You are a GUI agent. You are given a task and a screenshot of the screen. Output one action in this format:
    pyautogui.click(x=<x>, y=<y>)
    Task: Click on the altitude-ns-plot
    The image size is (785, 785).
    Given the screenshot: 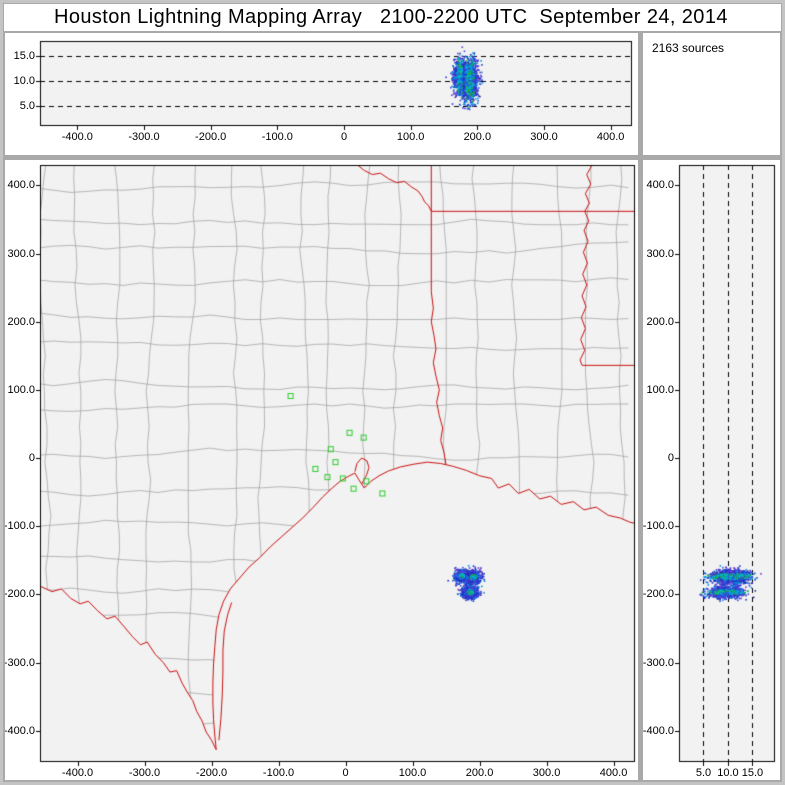 What is the action you would take?
    pyautogui.click(x=711, y=470)
    